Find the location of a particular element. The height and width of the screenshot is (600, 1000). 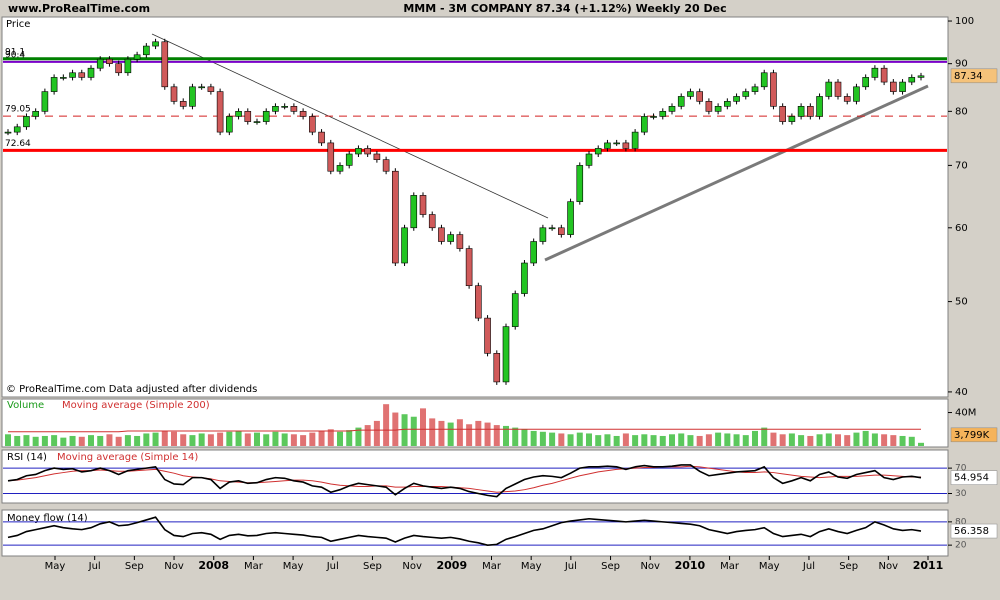

level-label: 90.4 is located at coordinates (15, 55).